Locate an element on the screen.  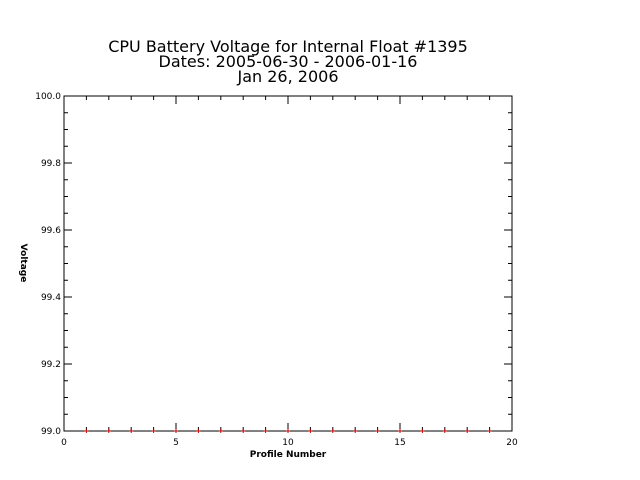
y-axis-tick-labels: 99.0 99.2 99.4 99.6 99.8 100.0 is located at coordinates (48, 264).